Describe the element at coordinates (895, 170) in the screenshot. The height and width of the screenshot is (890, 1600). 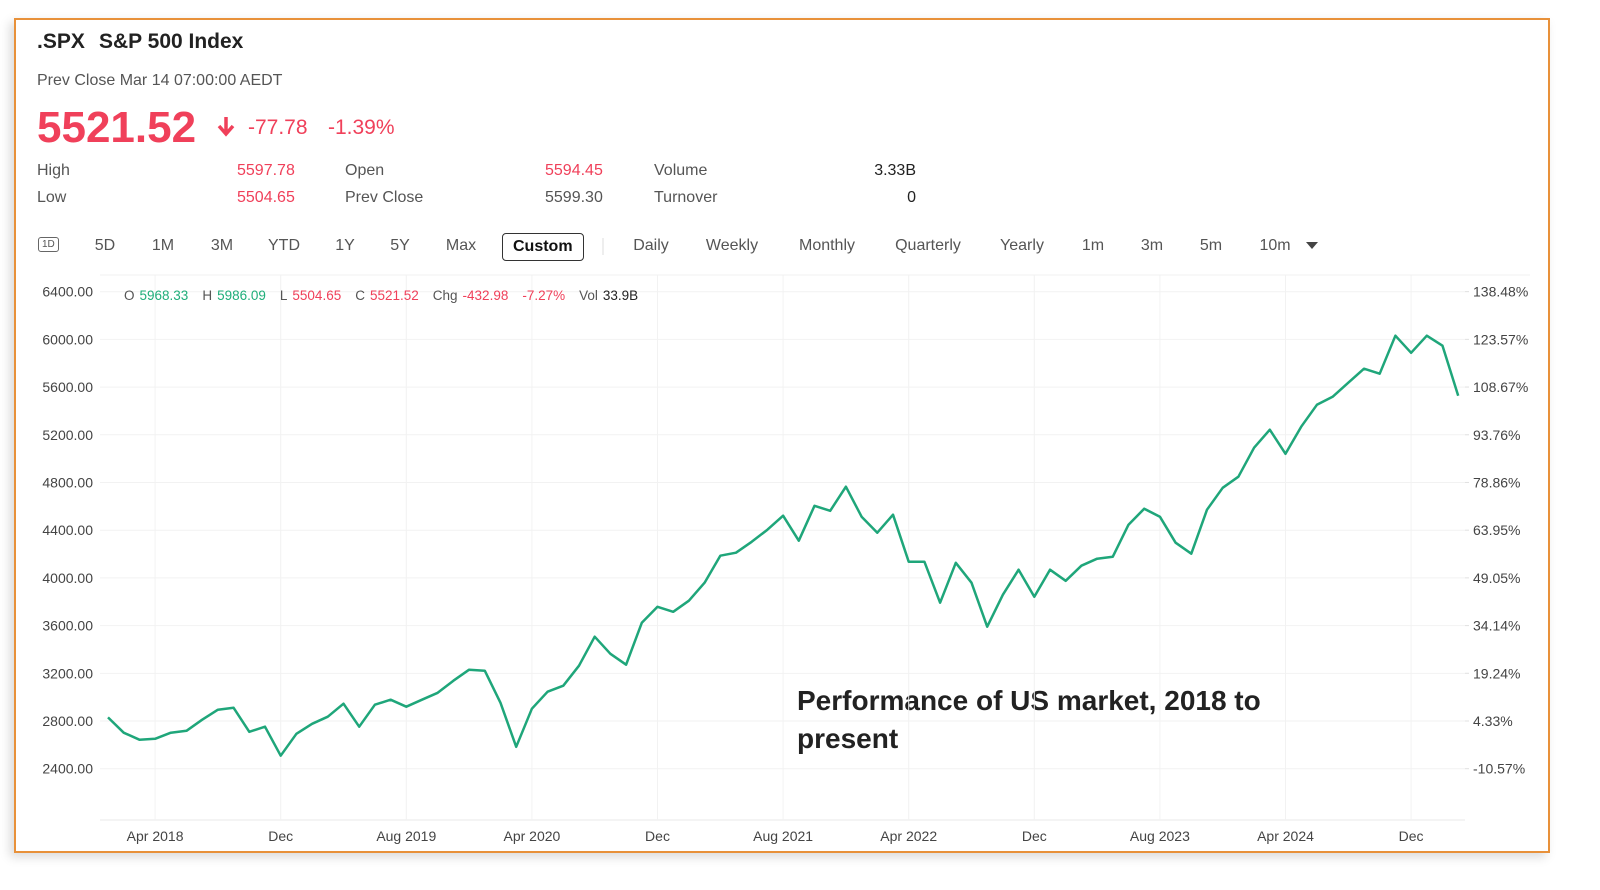
I see `stat-value: 3.33B` at that location.